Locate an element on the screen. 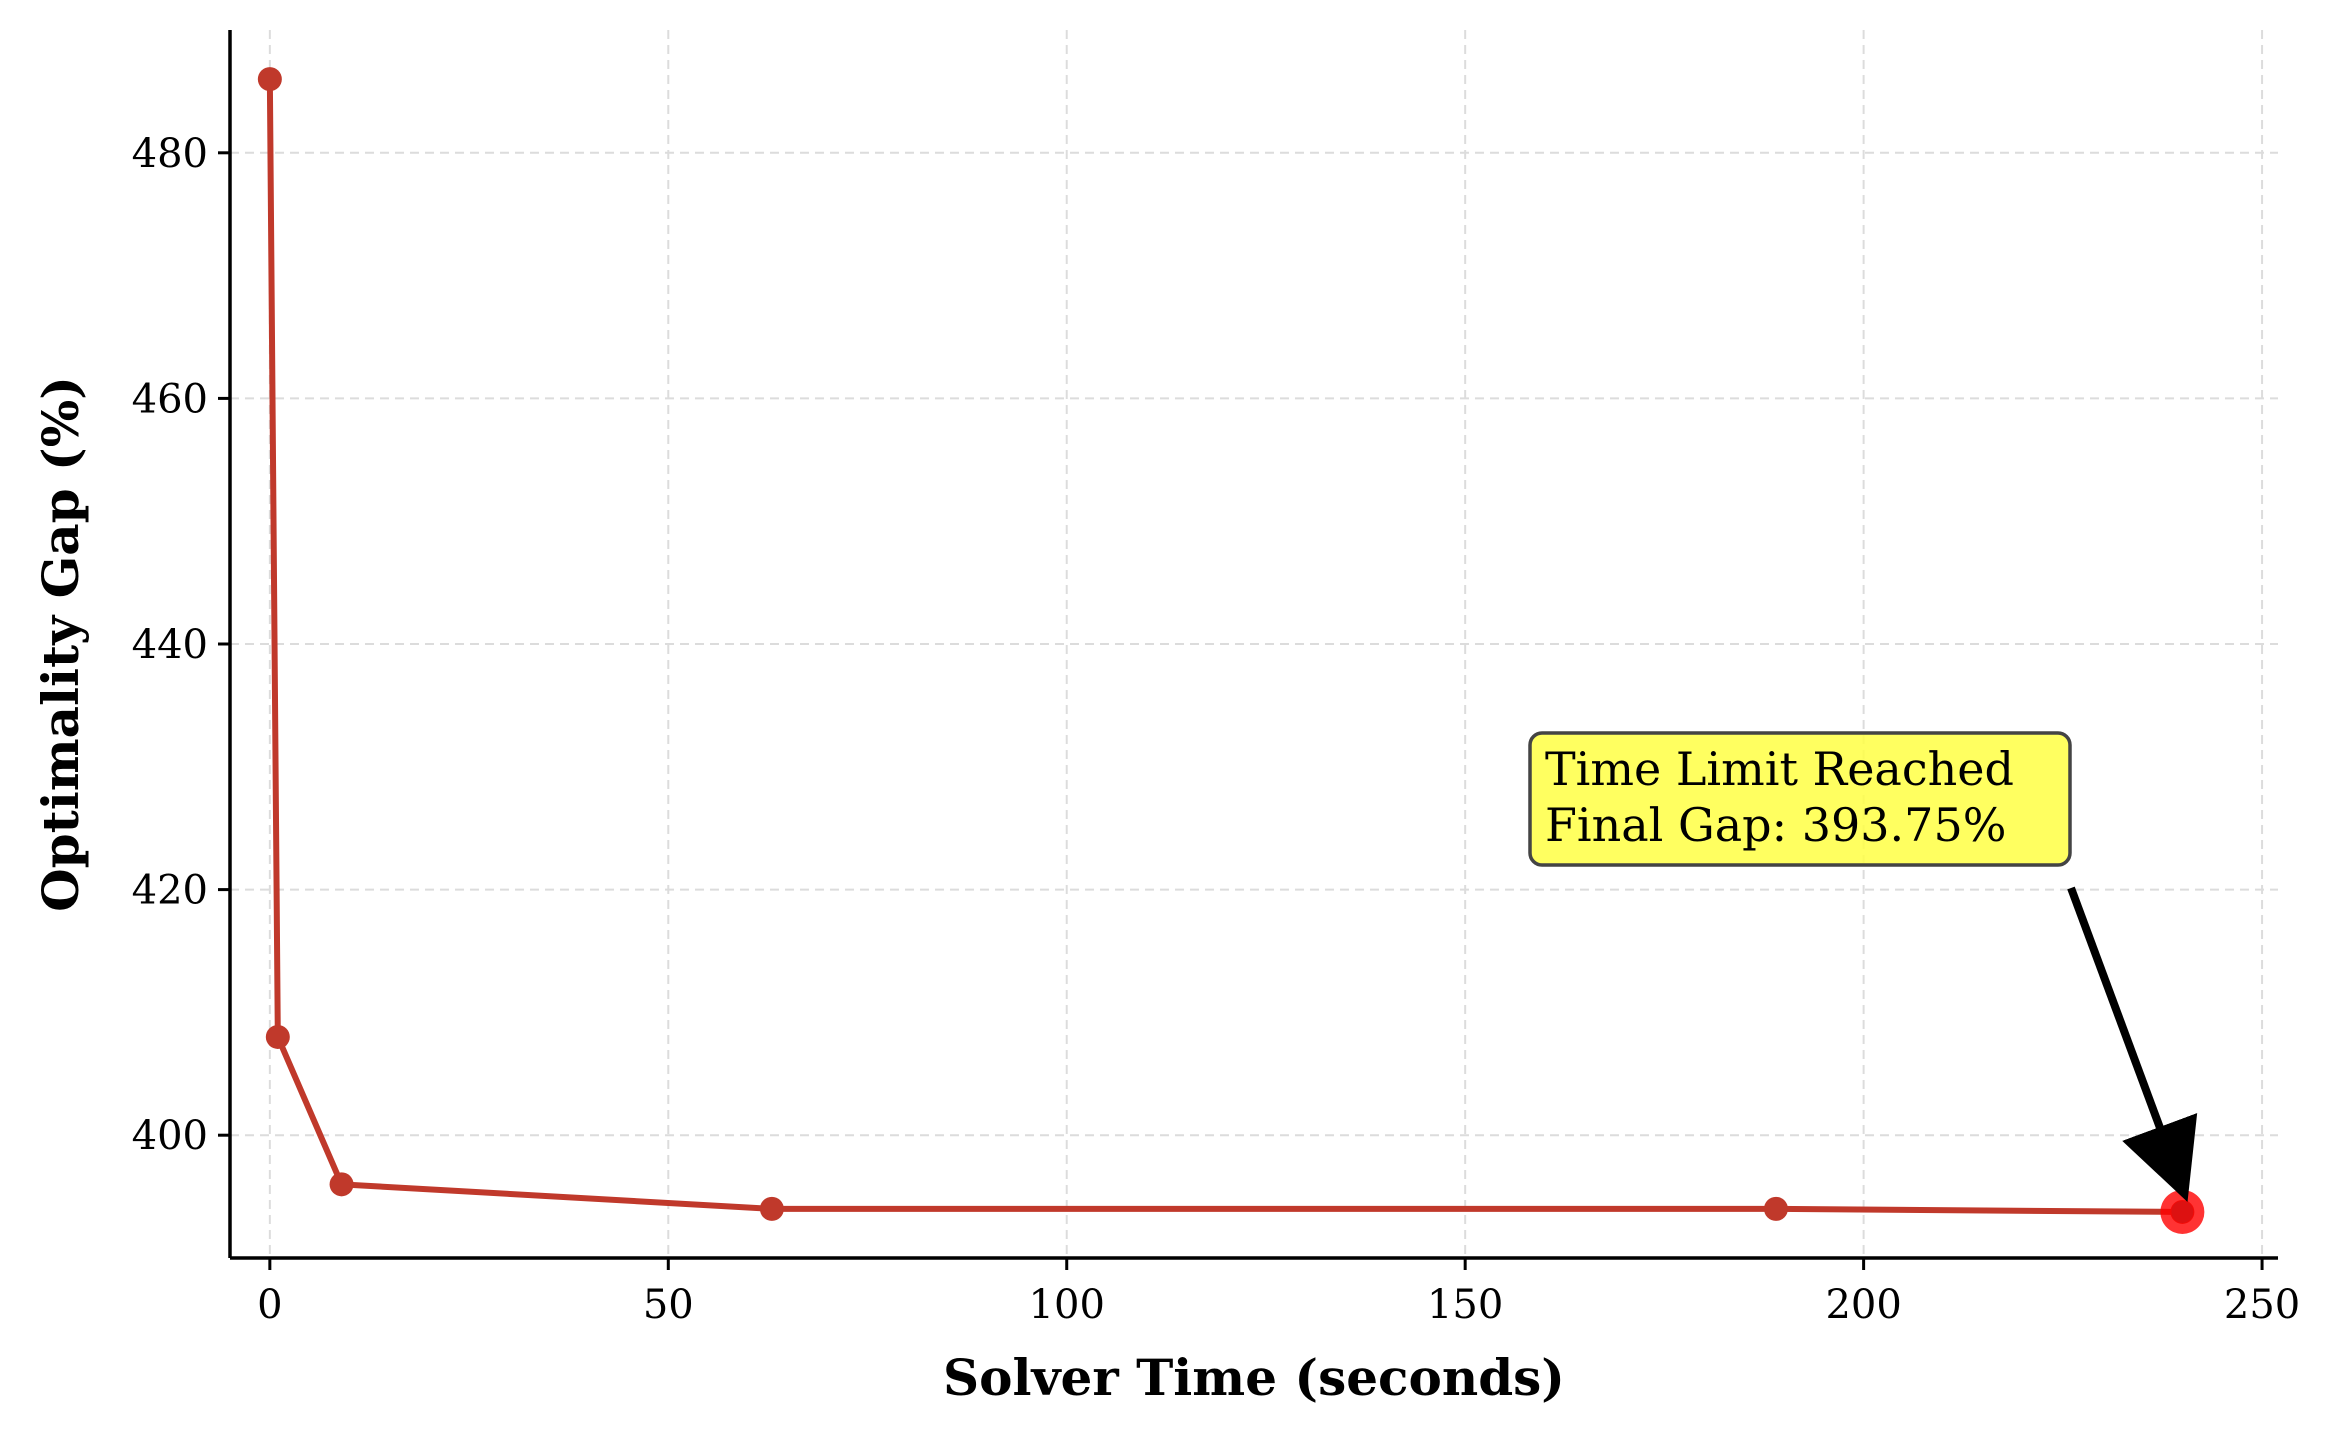  y-tick-label-4: 480 is located at coordinates (170, 154).